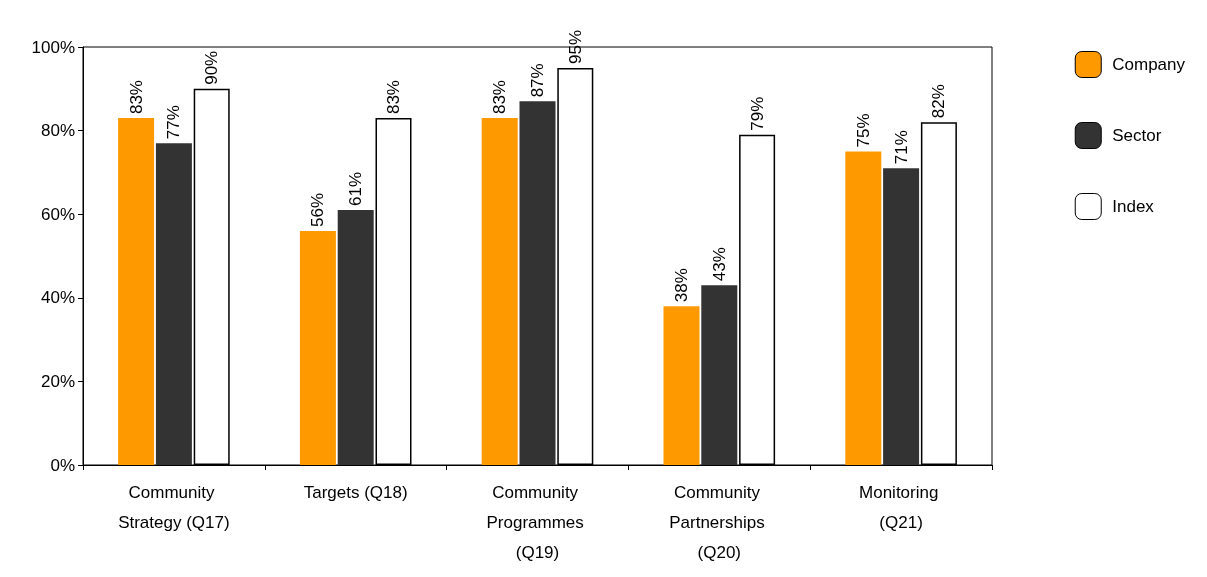 Image resolution: width=1207 pixels, height=577 pixels. Describe the element at coordinates (57, 214) in the screenshot. I see `y-tick-label: 60%` at that location.